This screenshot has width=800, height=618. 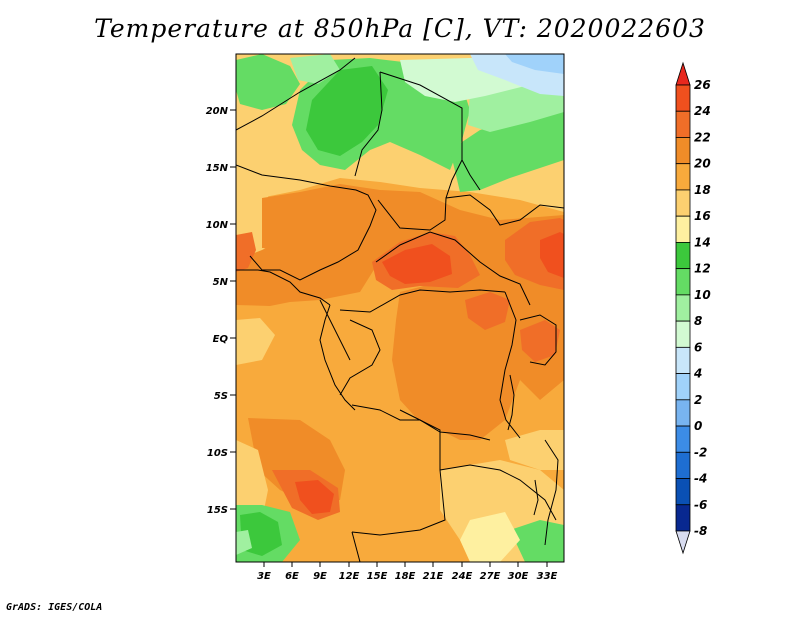 What do you see at coordinates (702, 269) in the screenshot?
I see `colorbar-label: 12` at bounding box center [702, 269].